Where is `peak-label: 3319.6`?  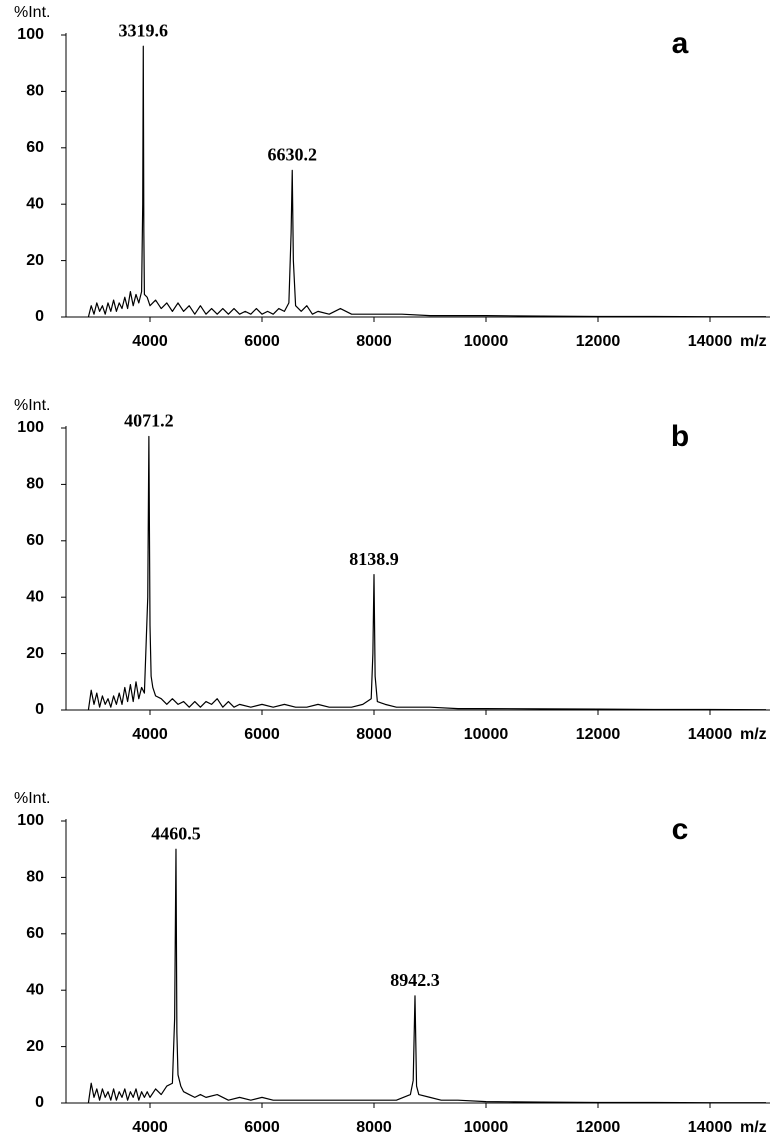
peak-label: 3319.6 is located at coordinates (144, 30).